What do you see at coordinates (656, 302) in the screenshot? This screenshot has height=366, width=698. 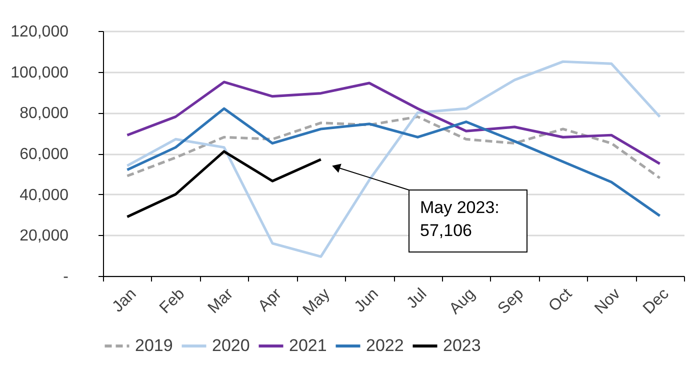 I see `x-tick-label: Dec` at bounding box center [656, 302].